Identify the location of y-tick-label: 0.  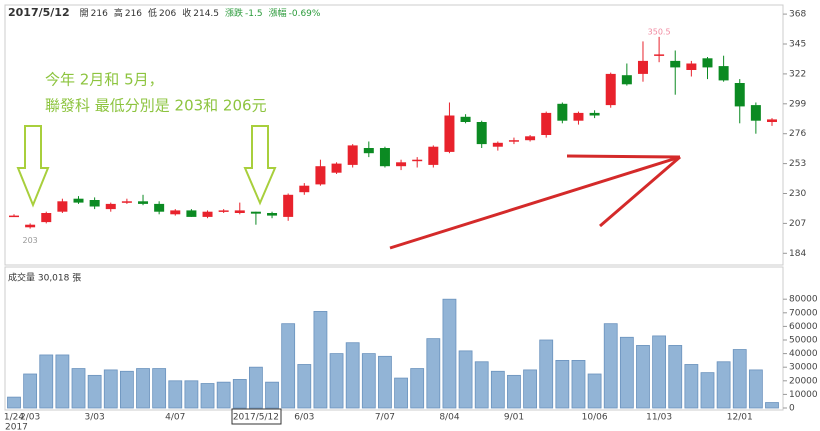
(792, 409).